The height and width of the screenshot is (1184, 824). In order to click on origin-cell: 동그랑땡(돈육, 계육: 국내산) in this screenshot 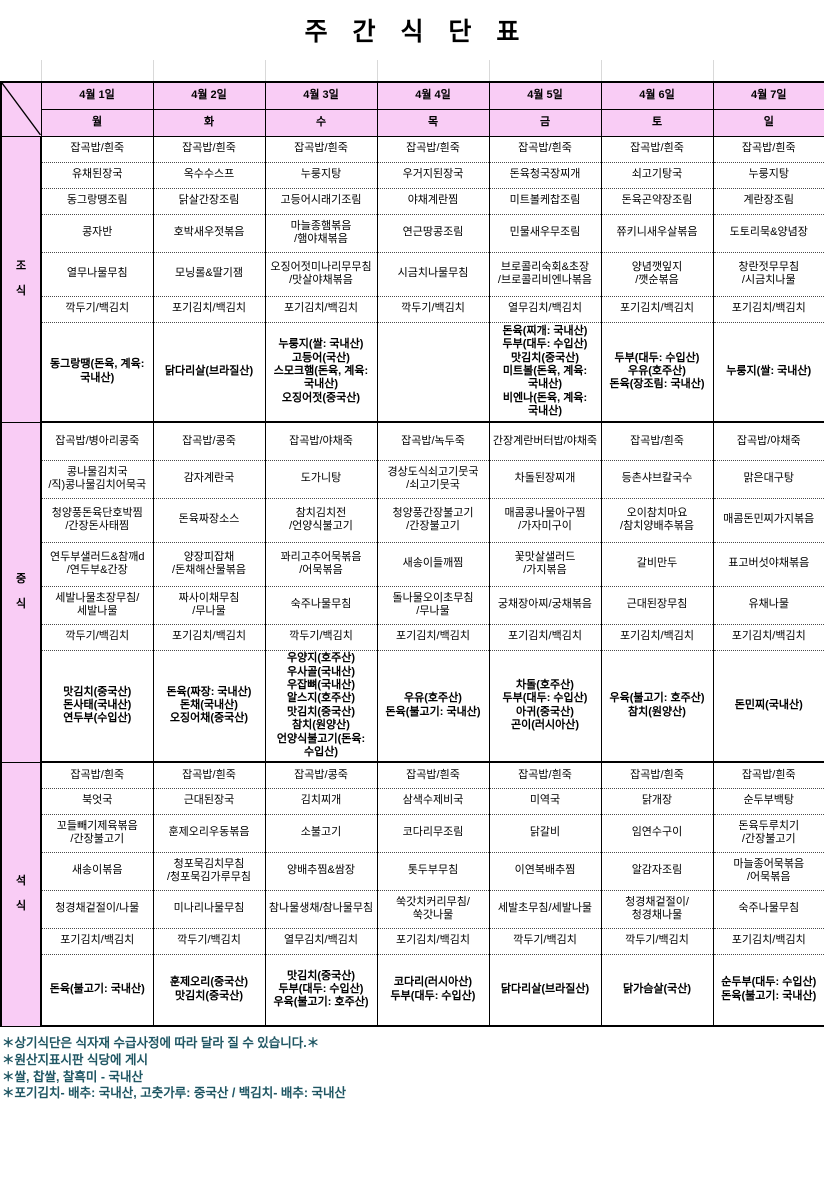, I will do `click(97, 372)`.